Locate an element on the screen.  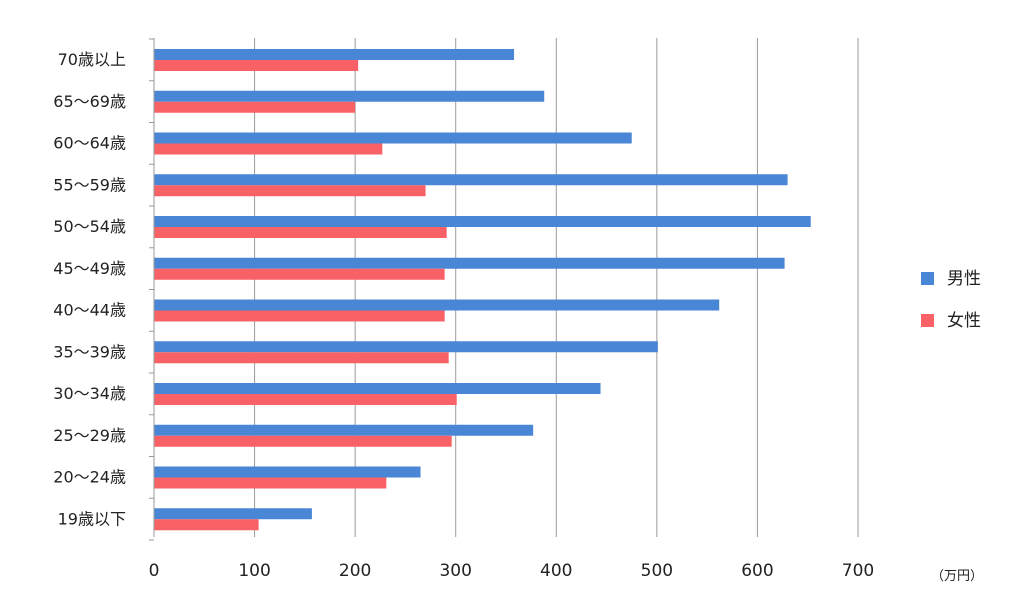
legend-swatch-male is located at coordinates (927, 278).